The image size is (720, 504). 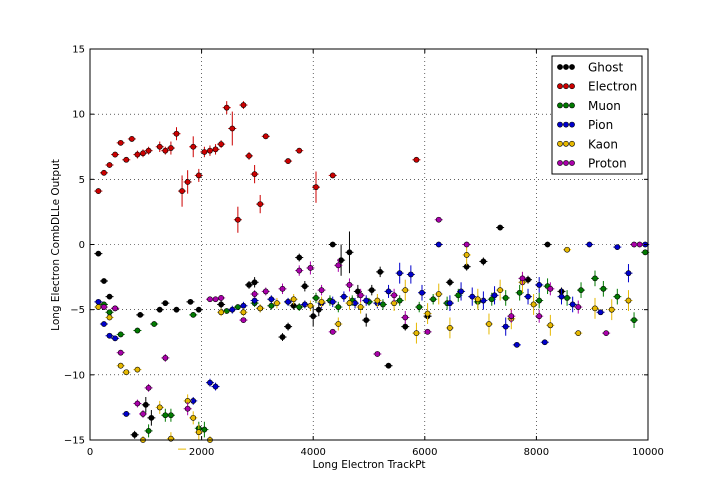 What do you see at coordinates (90, 452) in the screenshot?
I see `x-tick-label: 0` at bounding box center [90, 452].